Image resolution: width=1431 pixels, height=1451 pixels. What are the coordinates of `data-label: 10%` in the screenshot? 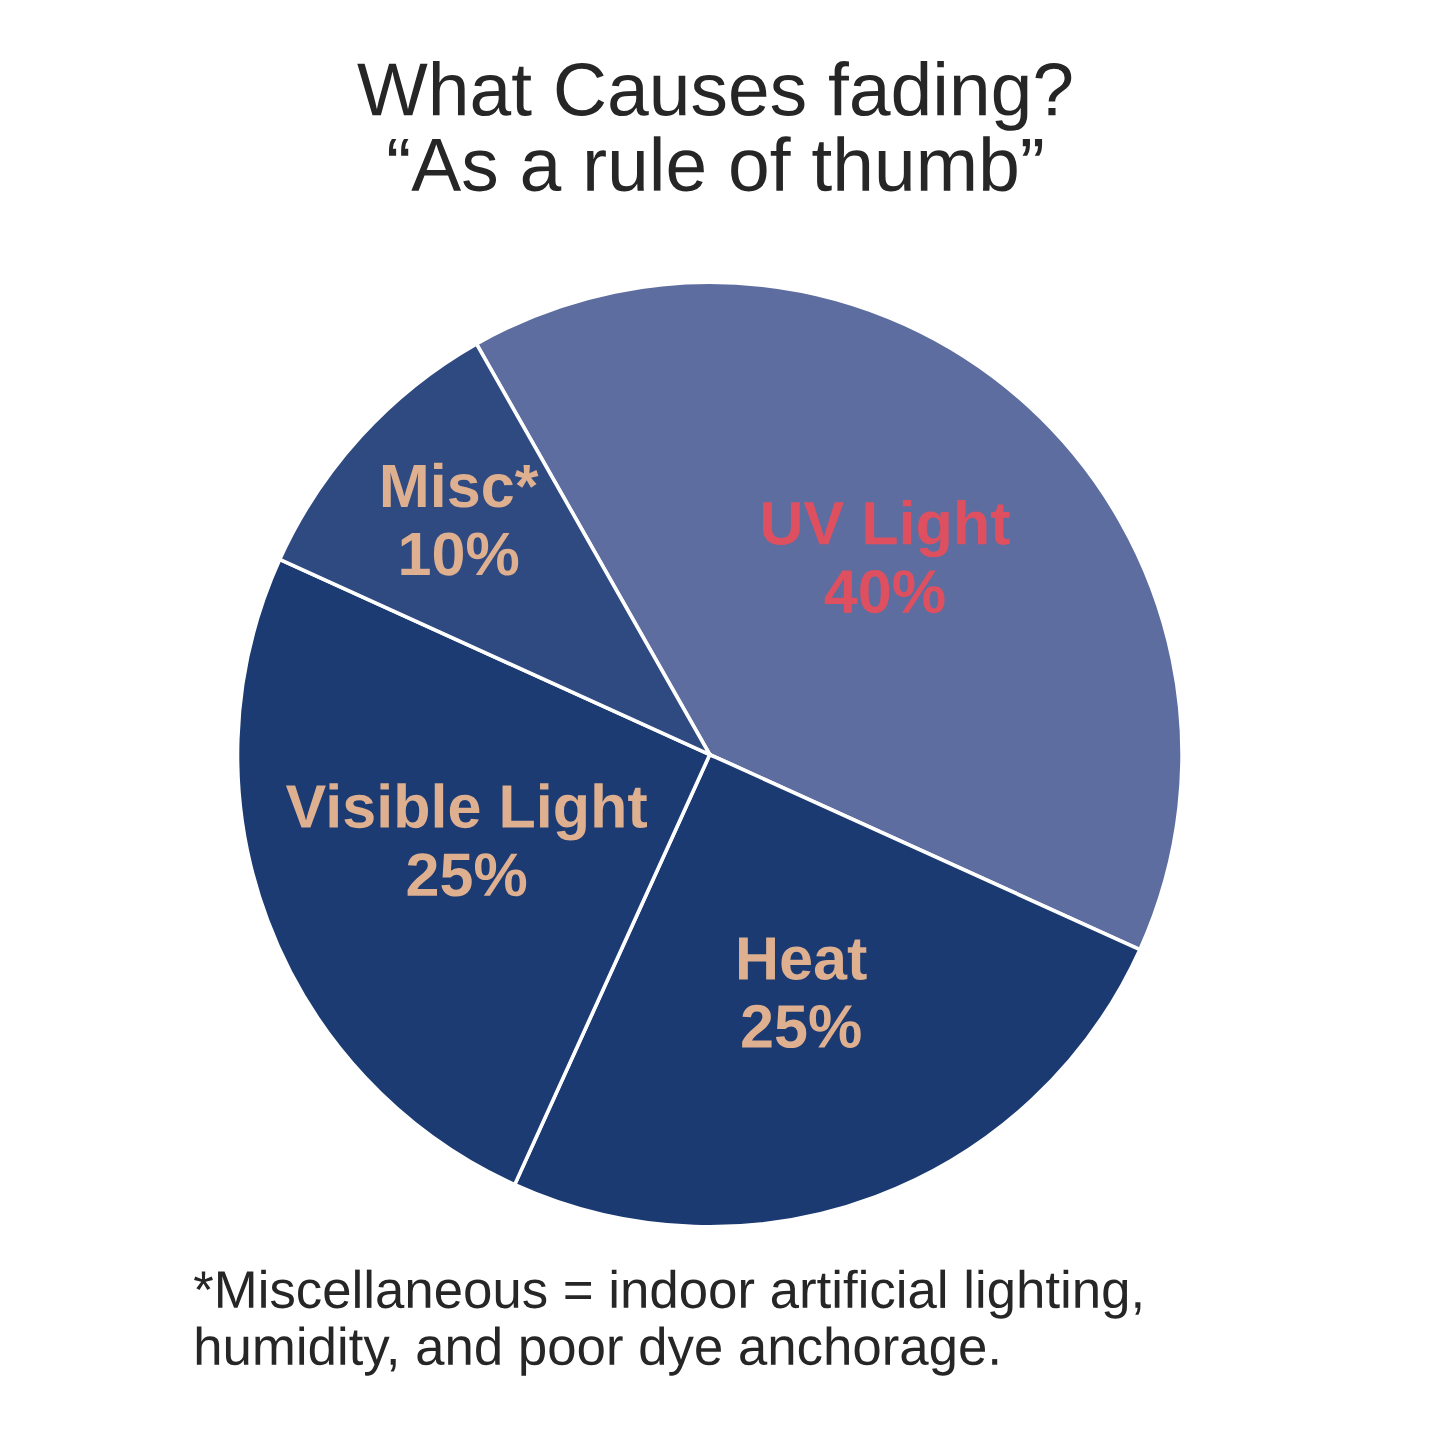 It's located at (460, 554).